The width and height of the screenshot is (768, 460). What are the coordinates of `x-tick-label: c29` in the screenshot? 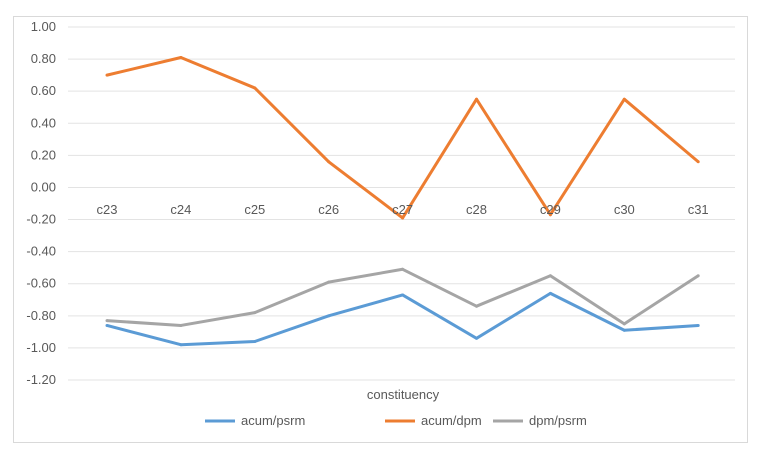 It's located at (550, 209).